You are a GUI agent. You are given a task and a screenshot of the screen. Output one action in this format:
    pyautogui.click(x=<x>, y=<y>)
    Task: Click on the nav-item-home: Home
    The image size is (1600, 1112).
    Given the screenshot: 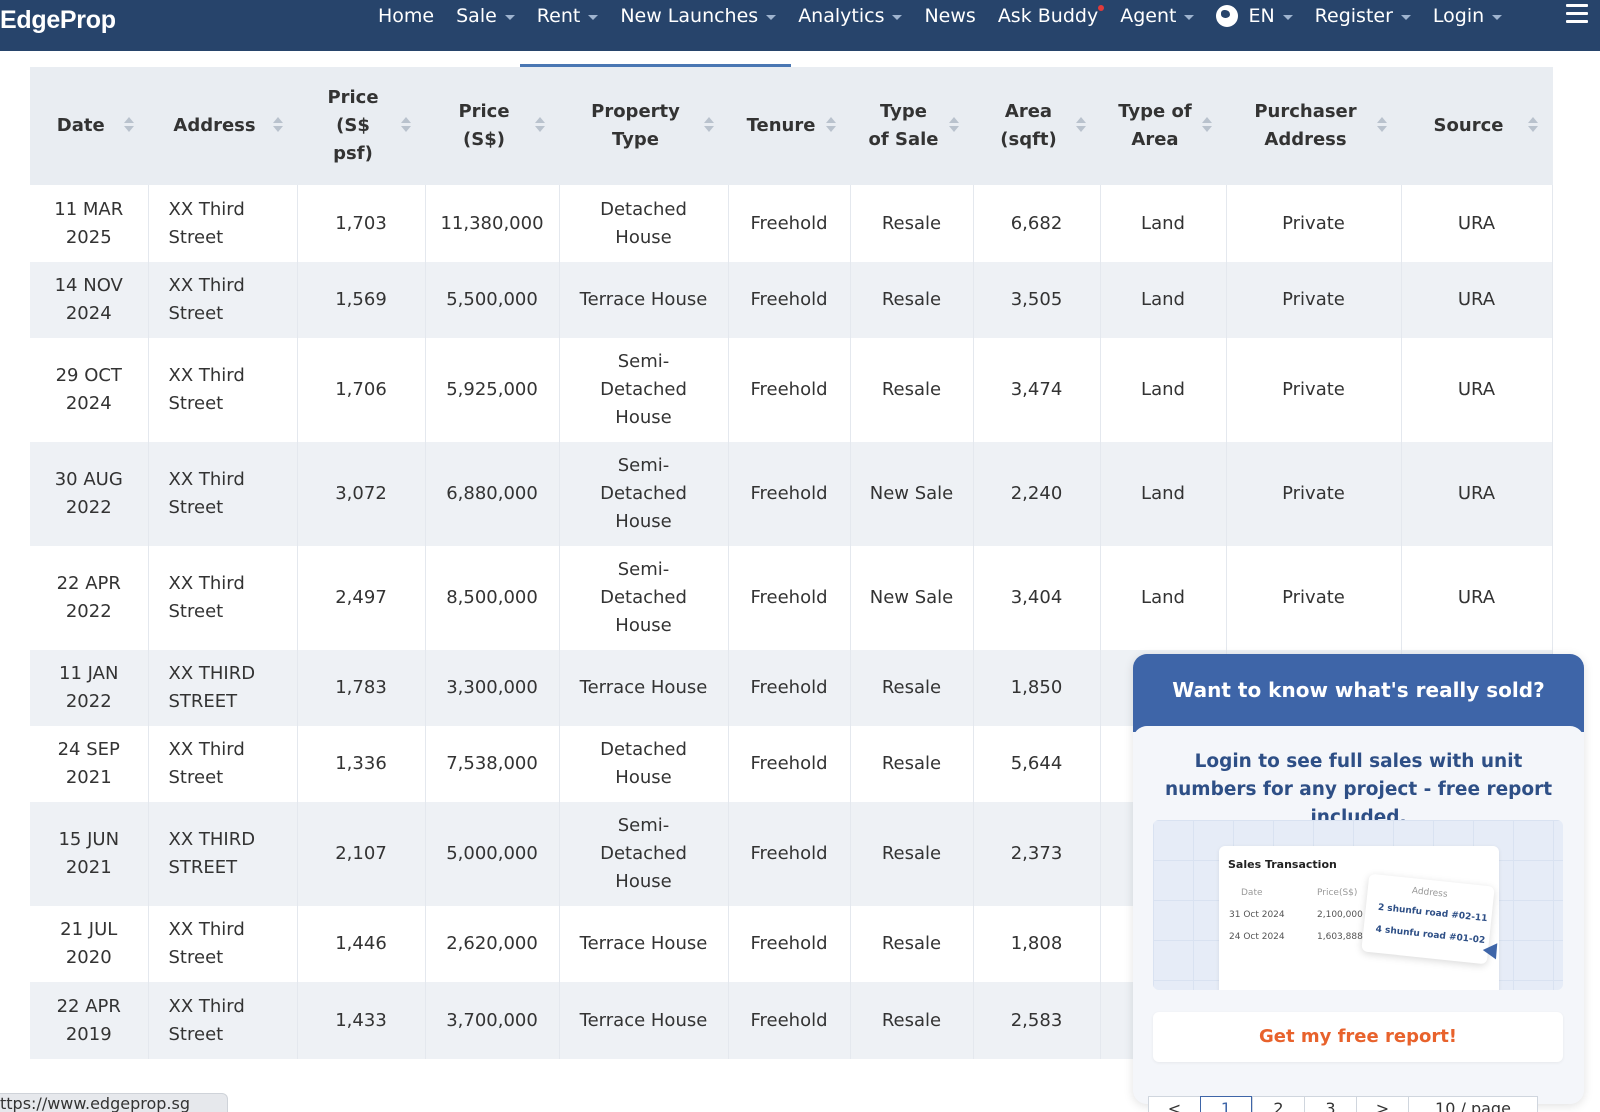 What is the action you would take?
    pyautogui.click(x=406, y=16)
    